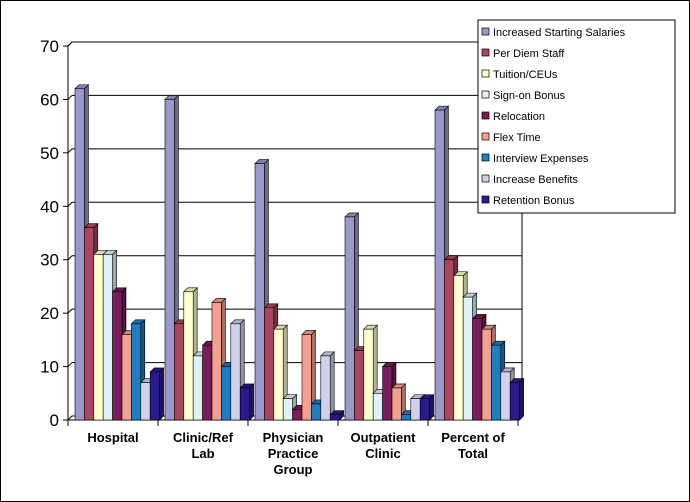 The width and height of the screenshot is (690, 502). What do you see at coordinates (202, 453) in the screenshot?
I see `x-category-label: Lab` at bounding box center [202, 453].